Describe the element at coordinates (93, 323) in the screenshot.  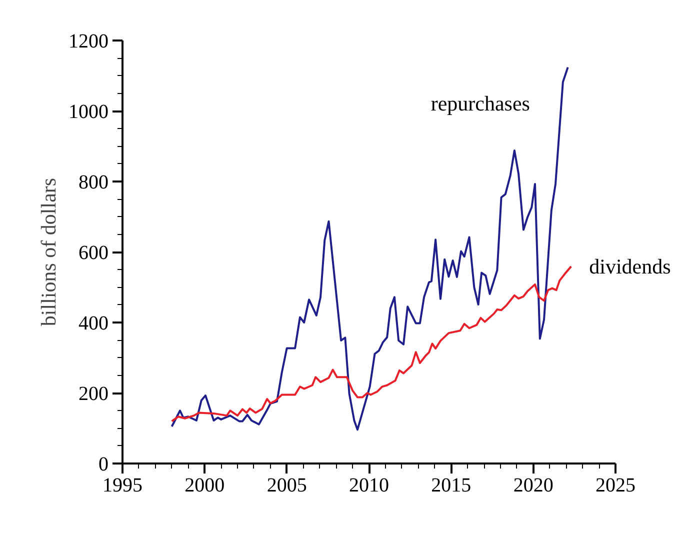
I see `y-tick-label: 400` at that location.